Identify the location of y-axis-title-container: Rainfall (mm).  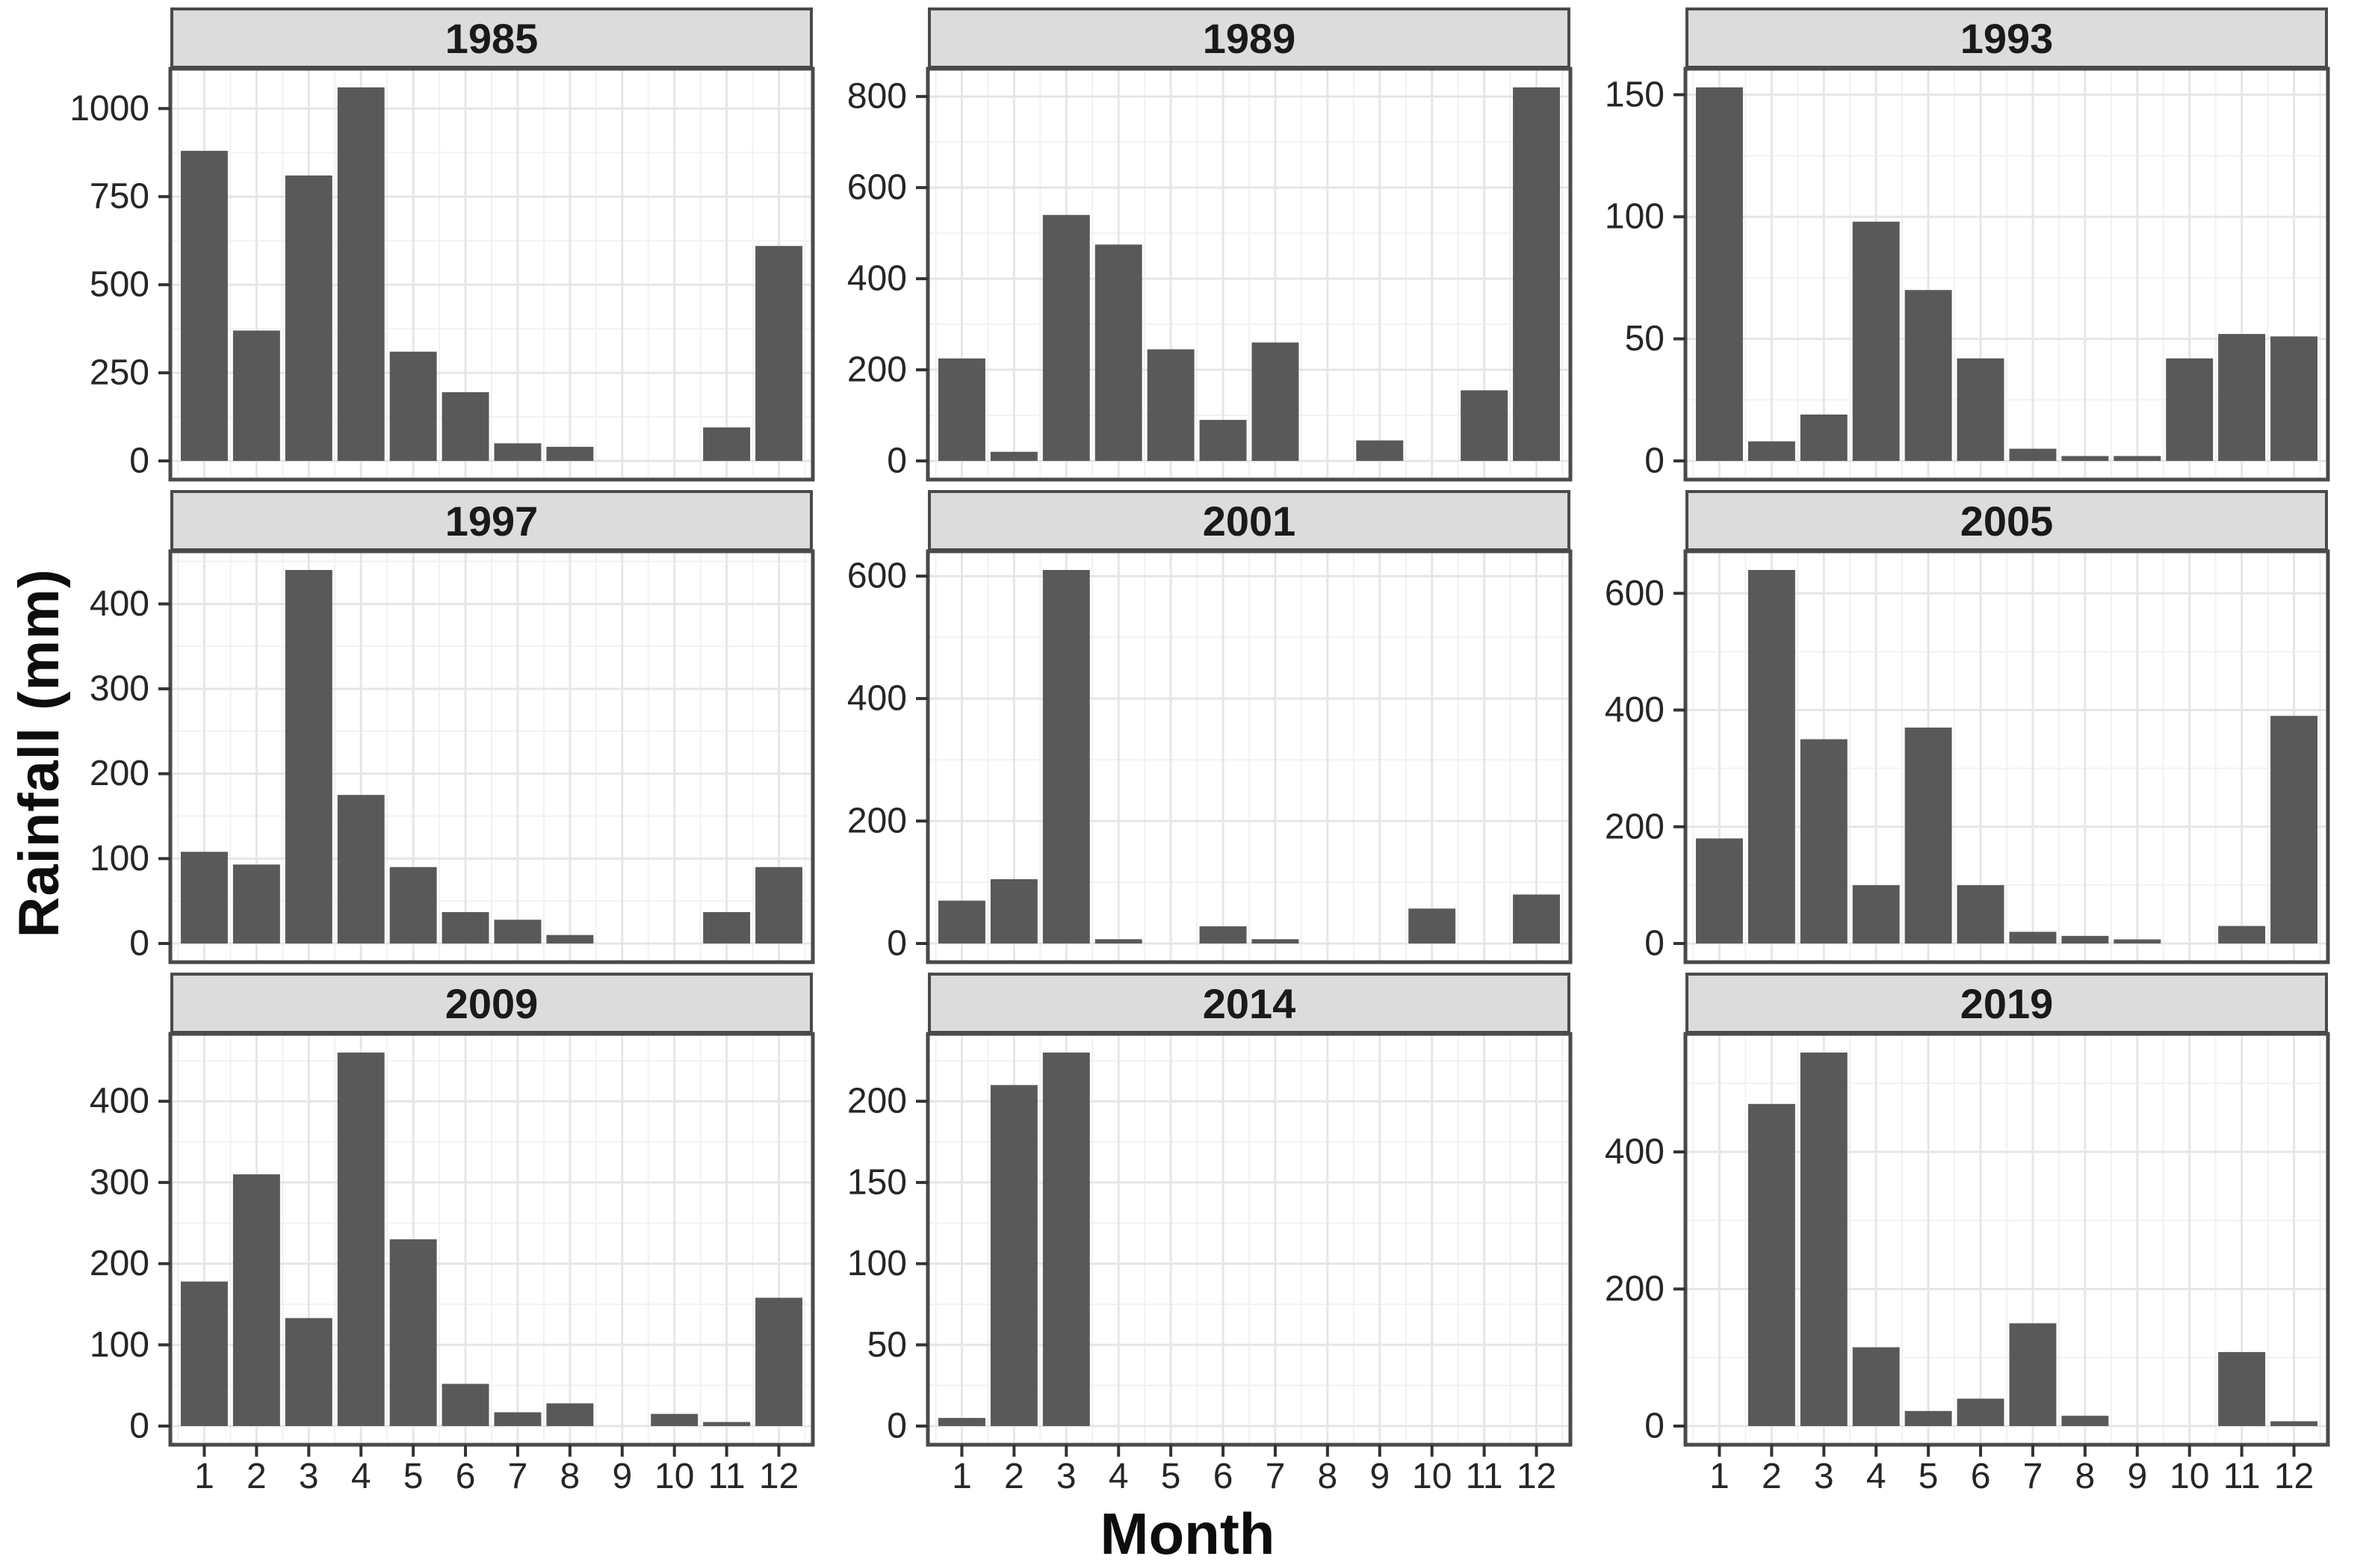
(39, 753).